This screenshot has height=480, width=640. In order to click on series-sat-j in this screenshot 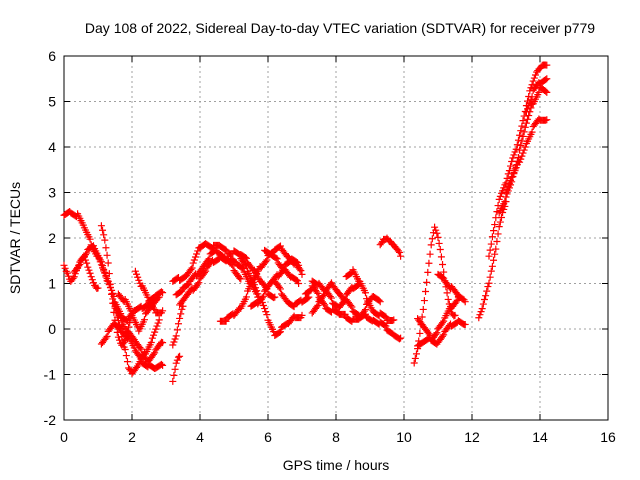, I will do `click(178, 325)`.